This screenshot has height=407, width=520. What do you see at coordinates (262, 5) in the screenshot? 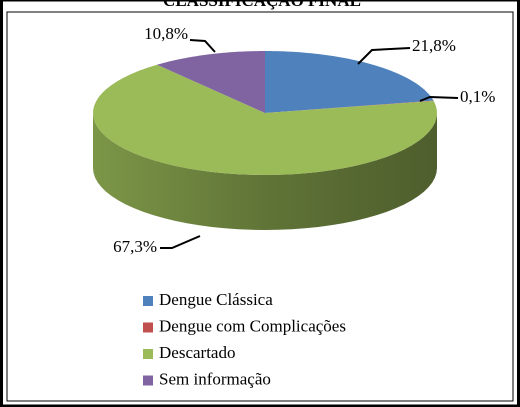
I see `chart-title: CLASSIFICAÇÃO FINAL` at bounding box center [262, 5].